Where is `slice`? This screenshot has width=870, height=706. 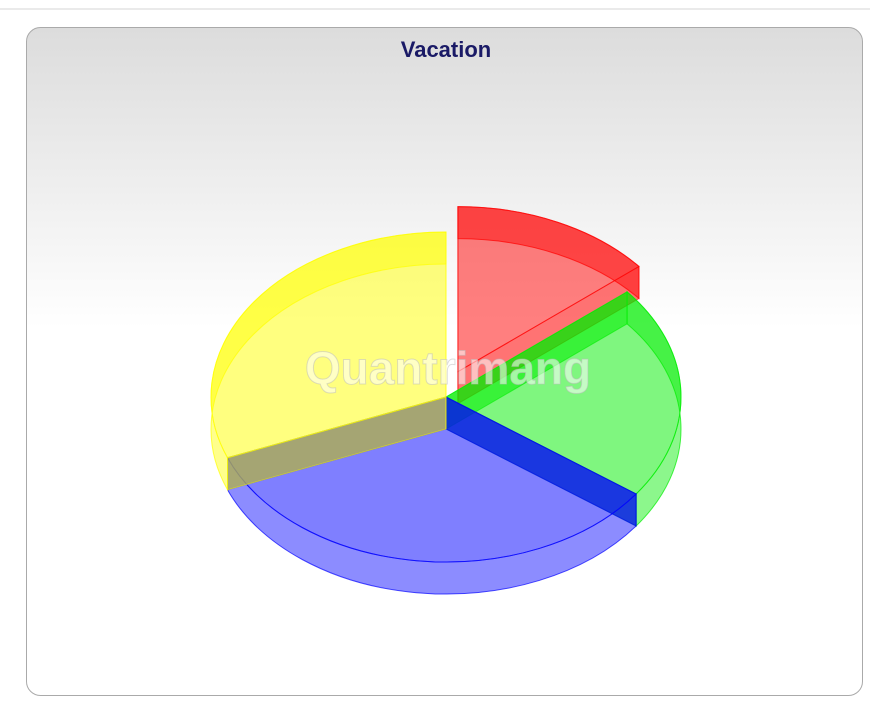
slice is located at coordinates (328, 361).